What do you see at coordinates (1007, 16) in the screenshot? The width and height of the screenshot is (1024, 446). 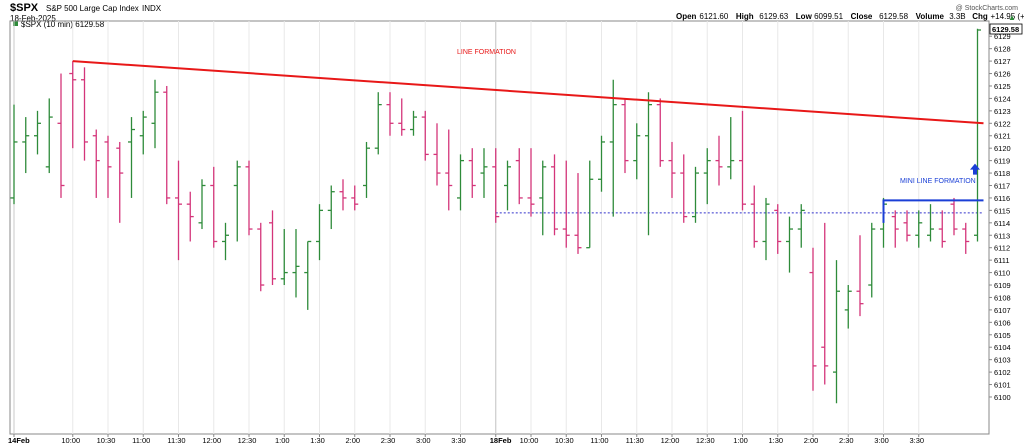 I see `stat-value: +14.95 (+0.24%)` at bounding box center [1007, 16].